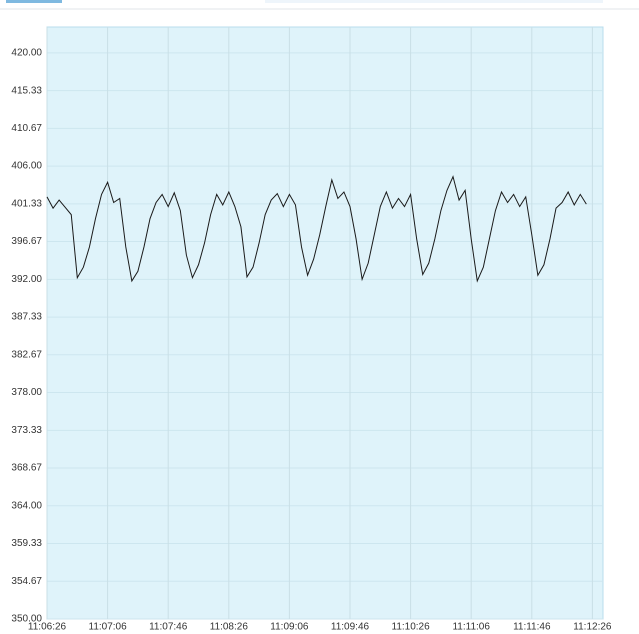 The image size is (639, 634). What do you see at coordinates (26, 204) in the screenshot?
I see `y-tick-label: 401.33` at bounding box center [26, 204].